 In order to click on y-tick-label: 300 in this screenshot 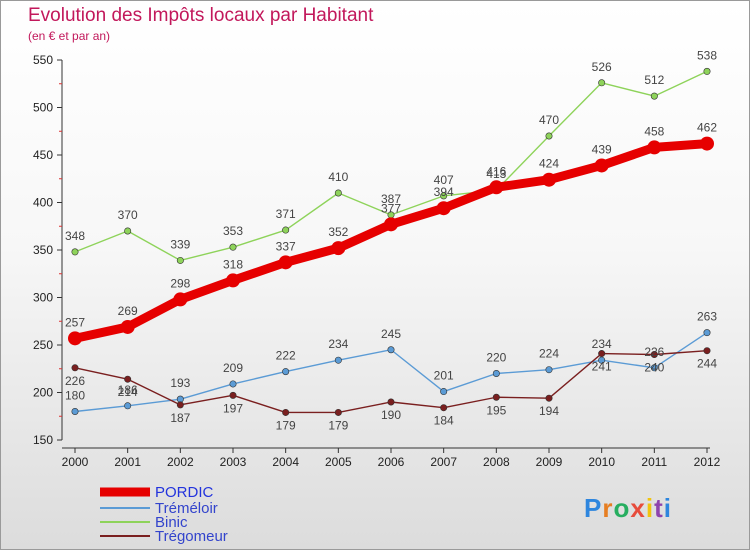, I will do `click(43, 298)`.